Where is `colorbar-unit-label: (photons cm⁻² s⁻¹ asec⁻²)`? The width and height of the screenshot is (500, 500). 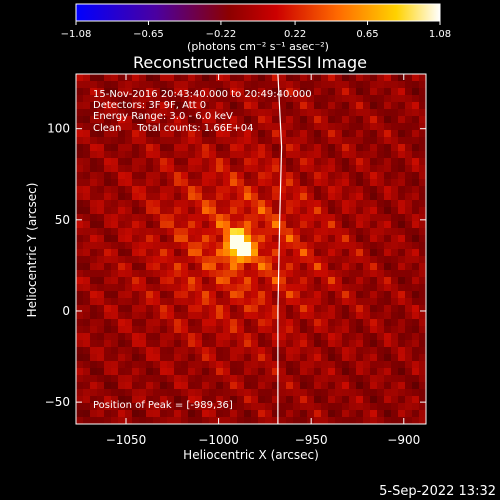
colorbar-unit-label: (photons cm⁻² s⁻¹ asec⁻²) is located at coordinates (258, 46).